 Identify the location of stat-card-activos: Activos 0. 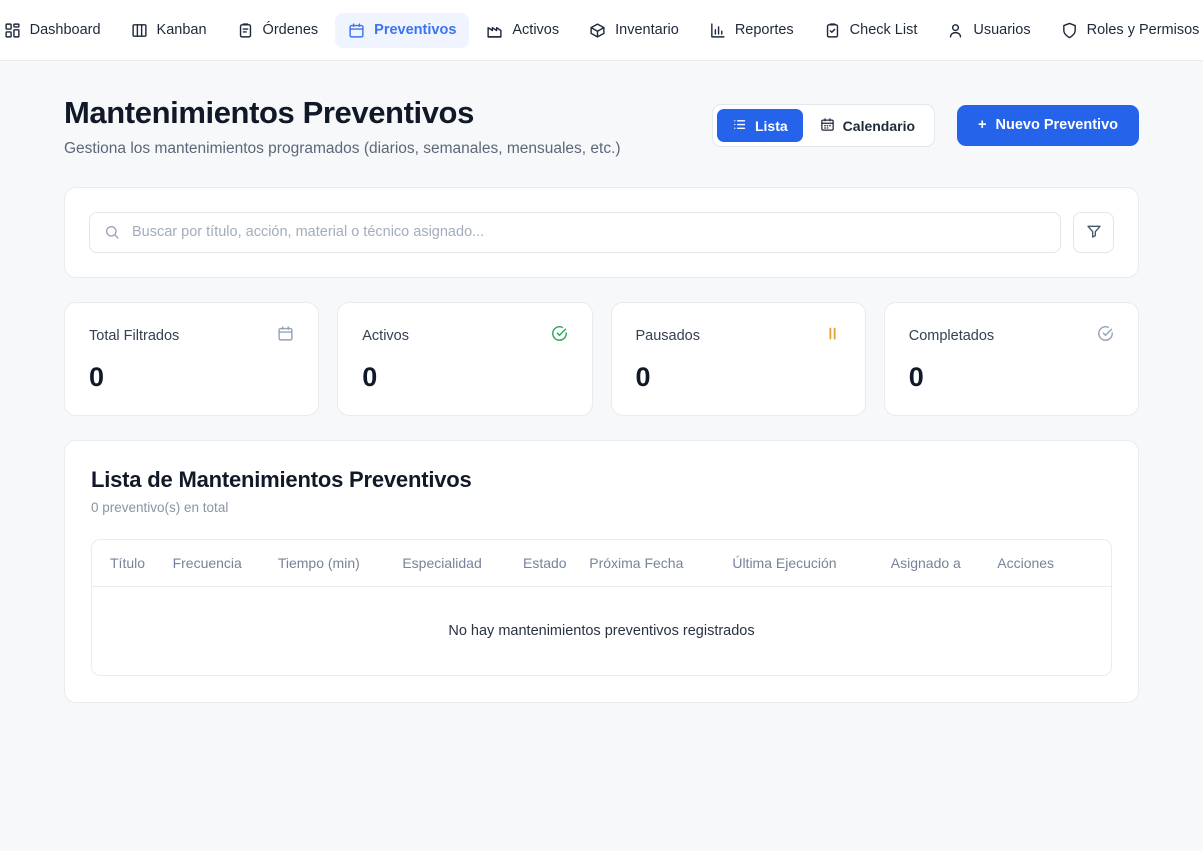
(465, 358).